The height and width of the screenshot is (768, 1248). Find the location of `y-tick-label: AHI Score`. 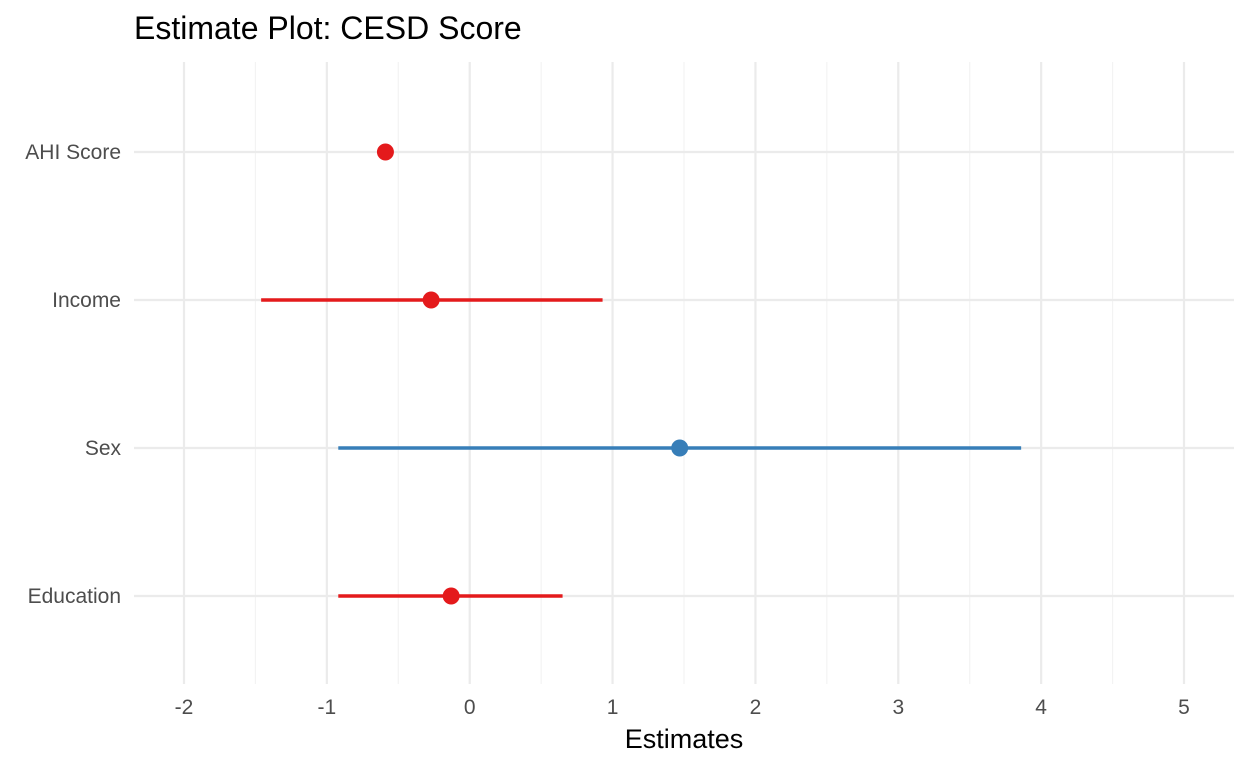

y-tick-label: AHI Score is located at coordinates (73, 152).